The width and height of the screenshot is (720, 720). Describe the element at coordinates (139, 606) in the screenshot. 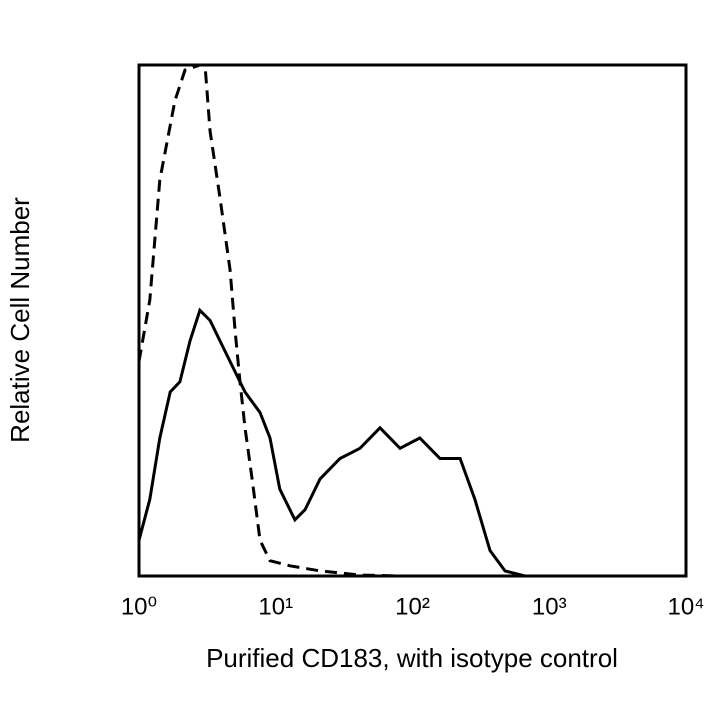

I see `x-tick-label: 10⁰` at that location.